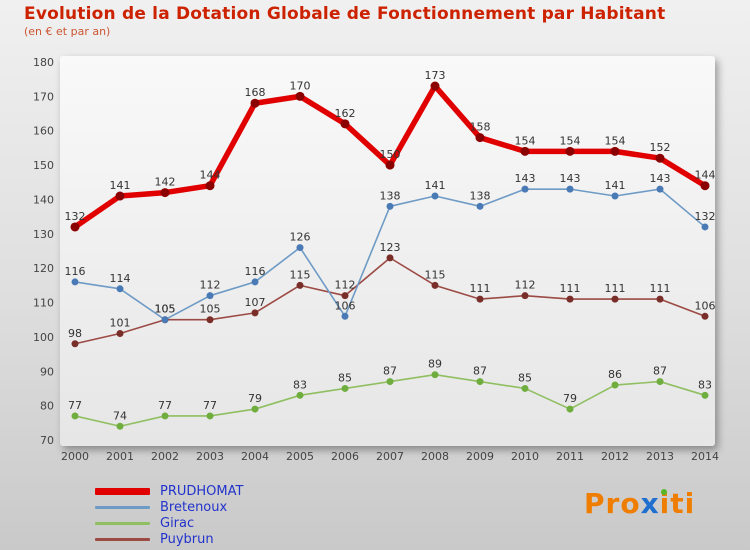 This screenshot has width=750, height=550. What do you see at coordinates (165, 309) in the screenshot?
I see `svg-text: 105` at bounding box center [165, 309].